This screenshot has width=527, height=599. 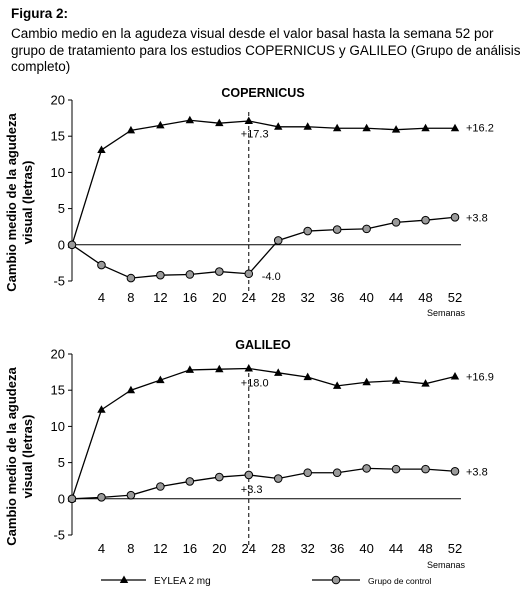 I want to click on chart-title: COPERNICUS, so click(x=262, y=93).